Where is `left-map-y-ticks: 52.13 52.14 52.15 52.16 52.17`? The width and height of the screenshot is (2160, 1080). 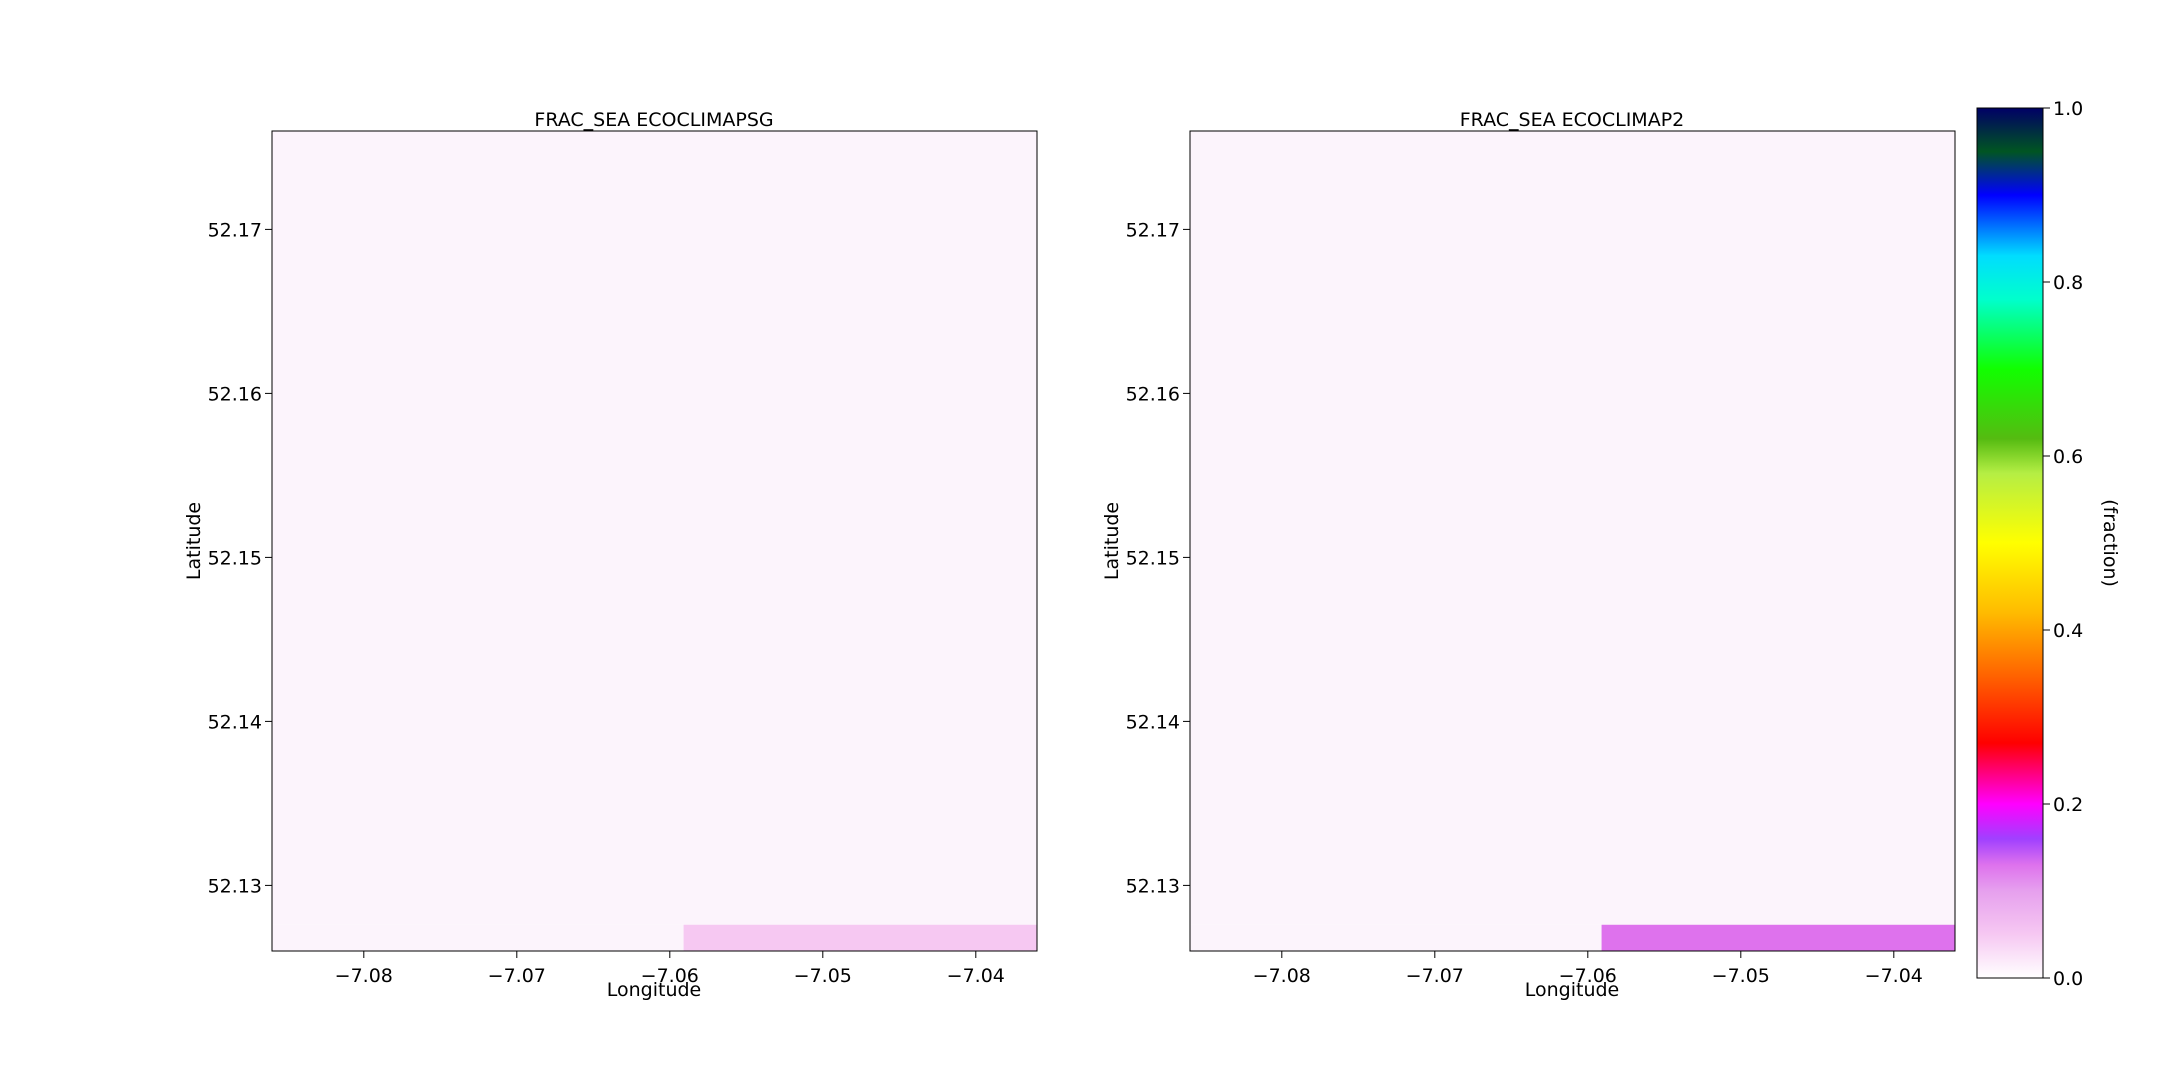
left-map-y-ticks: 52.13 52.14 52.15 52.16 52.17 is located at coordinates (240, 558).